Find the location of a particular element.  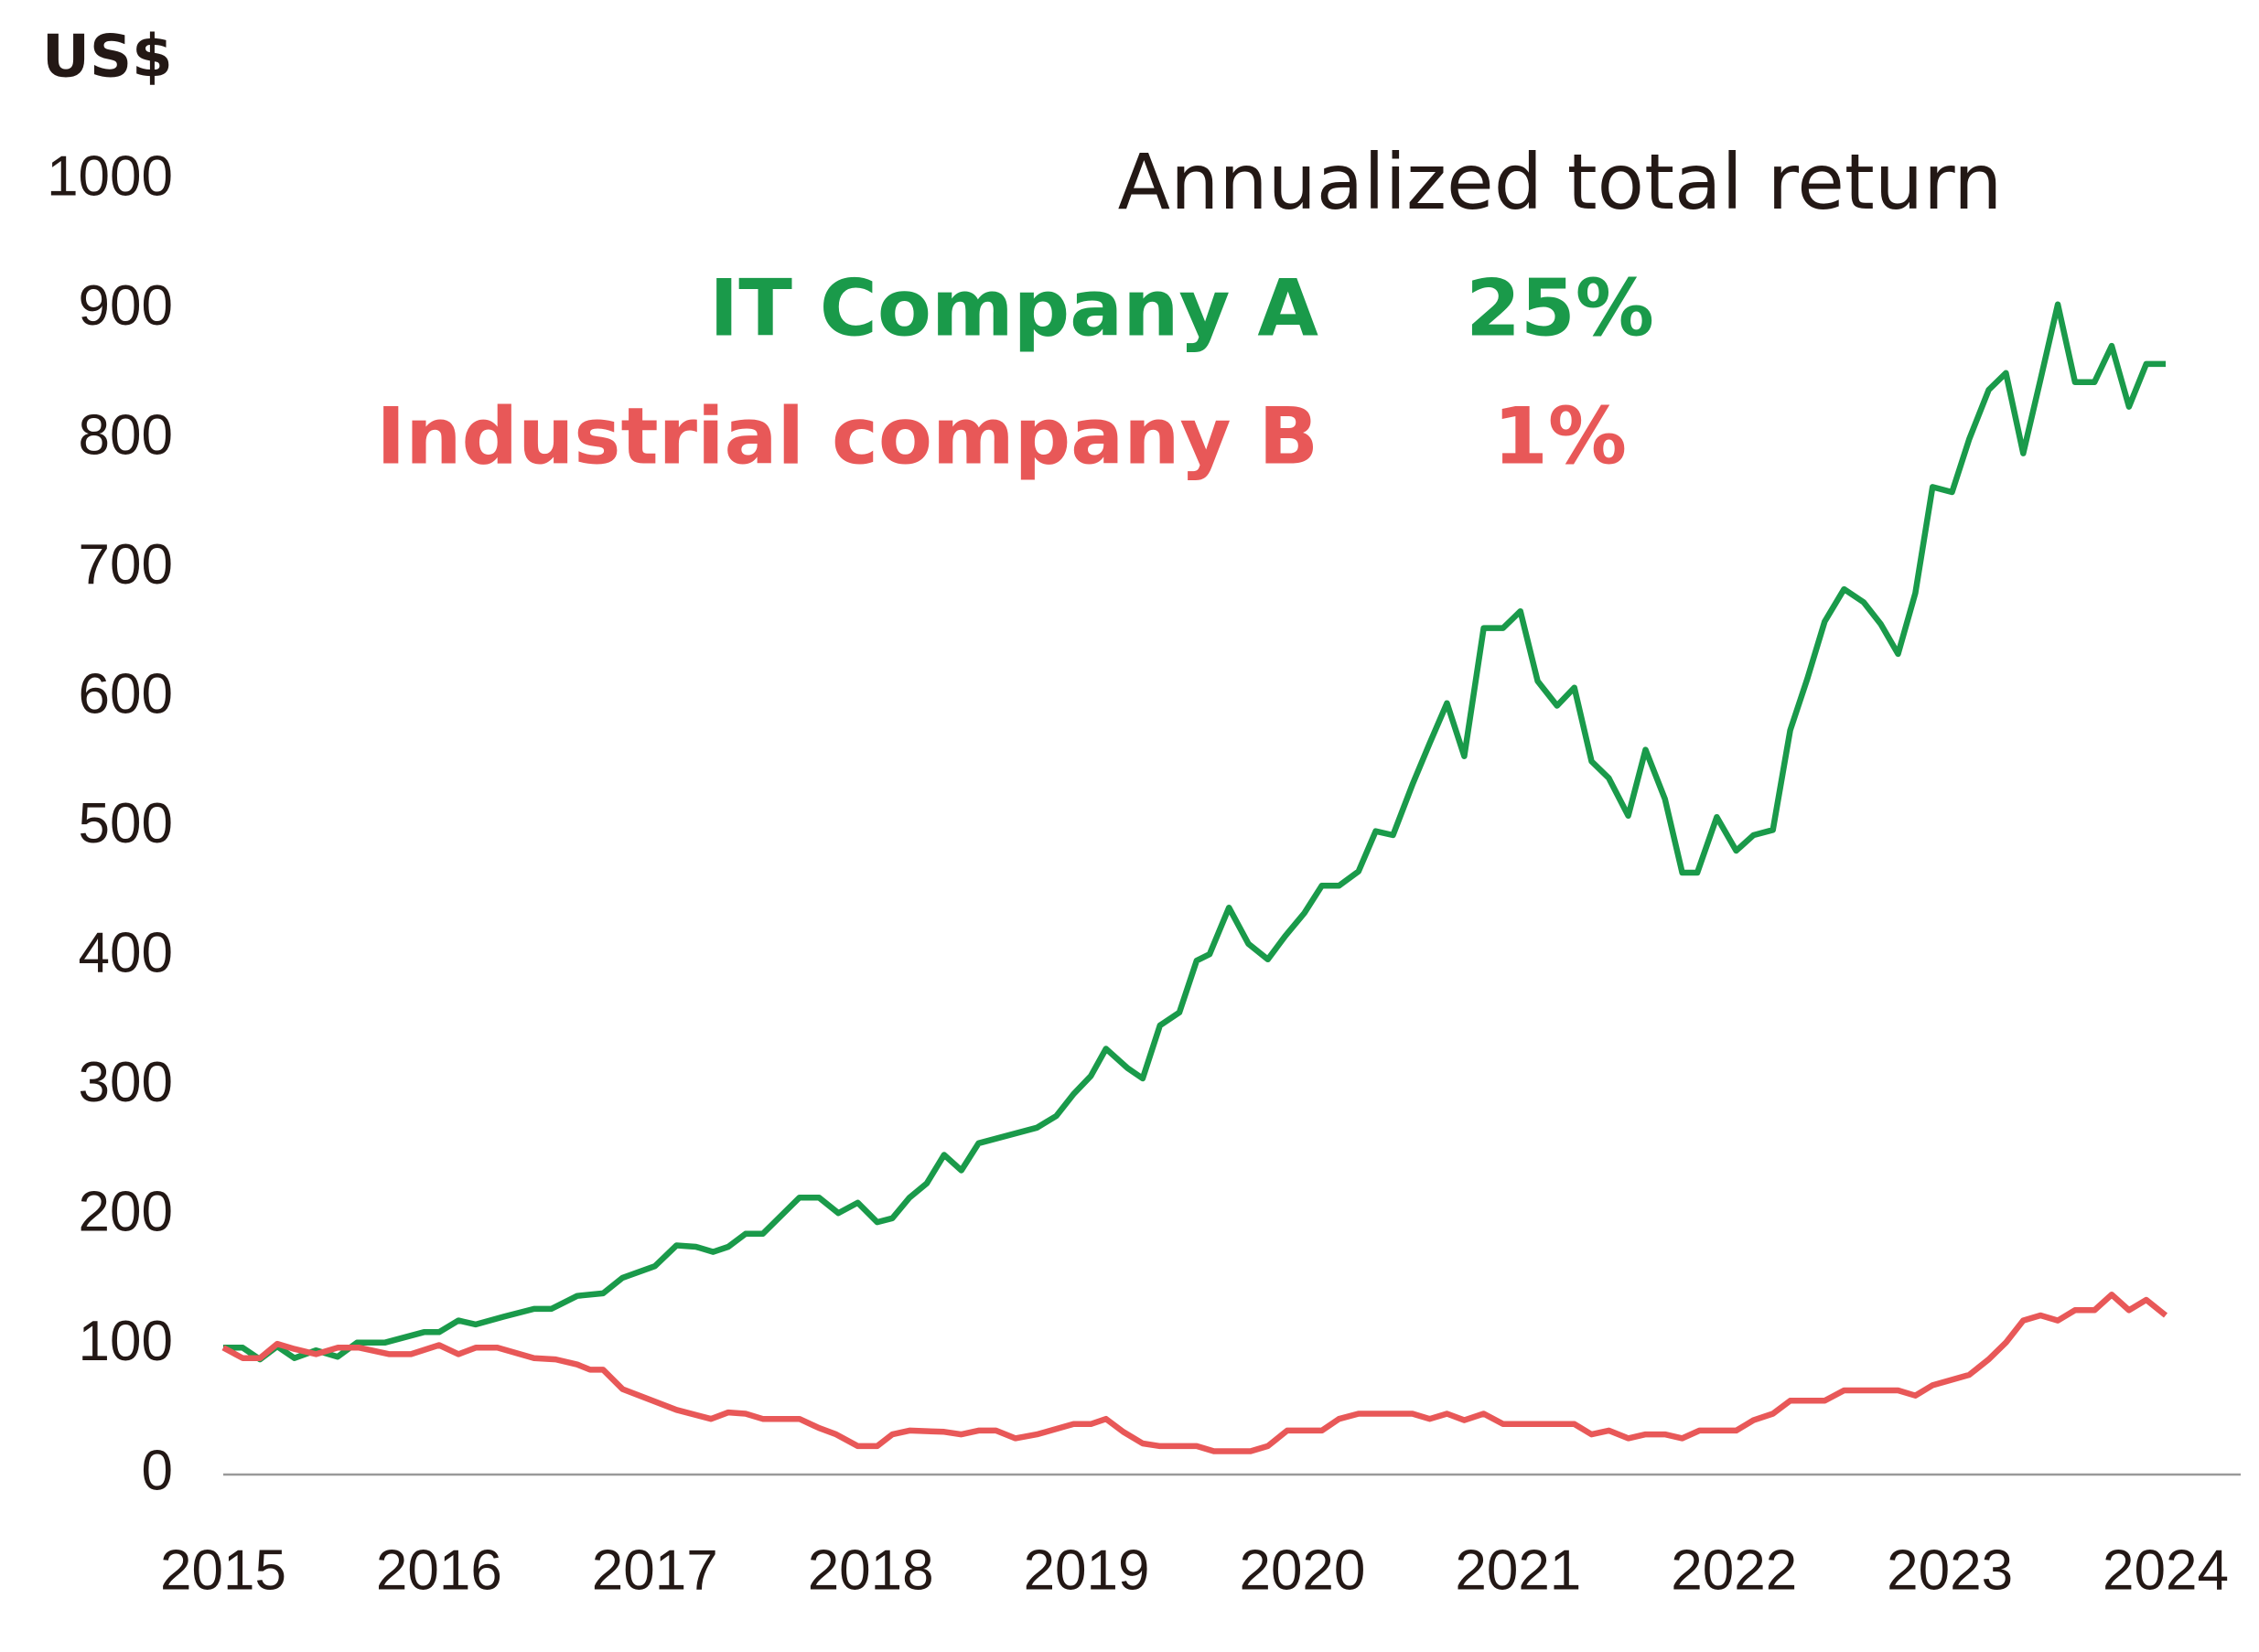

x-tick-label: 2016 is located at coordinates (439, 1570).